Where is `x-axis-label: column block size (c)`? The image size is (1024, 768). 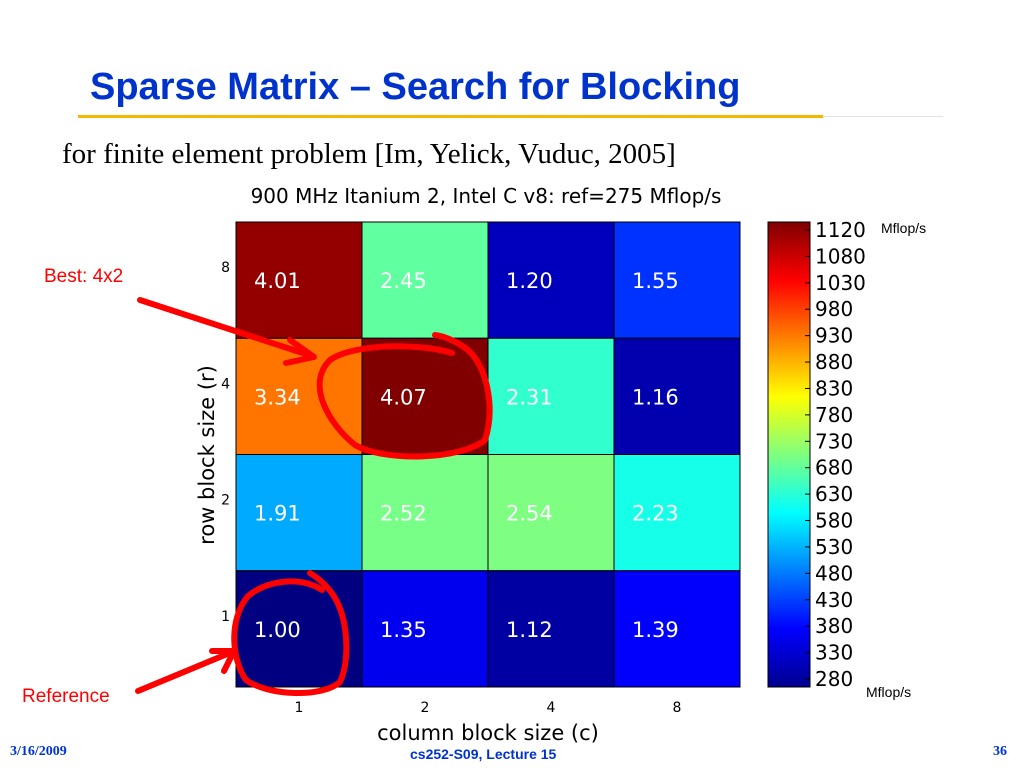
x-axis-label: column block size (c) is located at coordinates (488, 733).